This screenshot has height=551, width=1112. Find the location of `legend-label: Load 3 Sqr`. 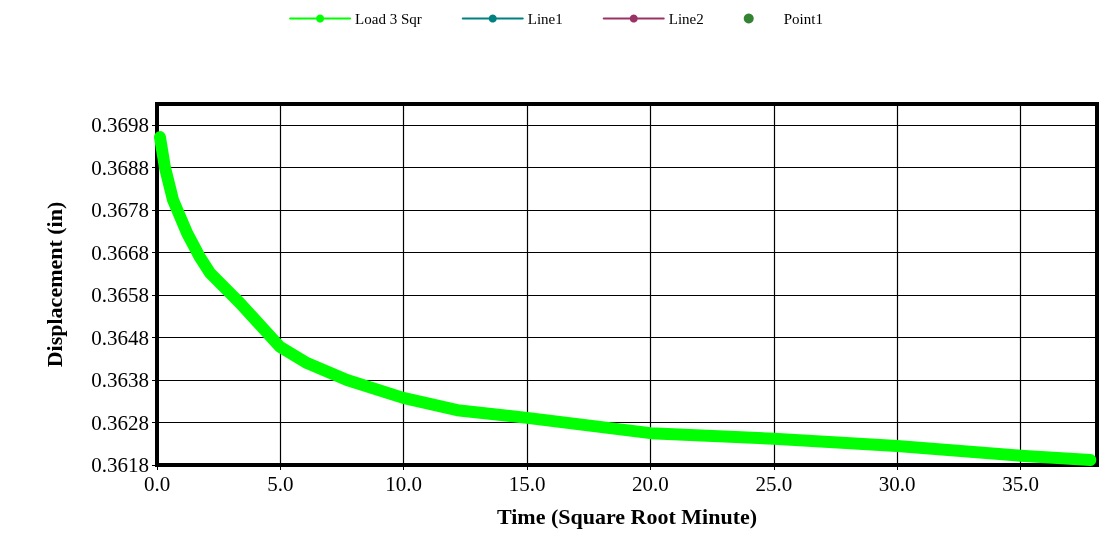

legend-label: Load 3 Sqr is located at coordinates (388, 18).